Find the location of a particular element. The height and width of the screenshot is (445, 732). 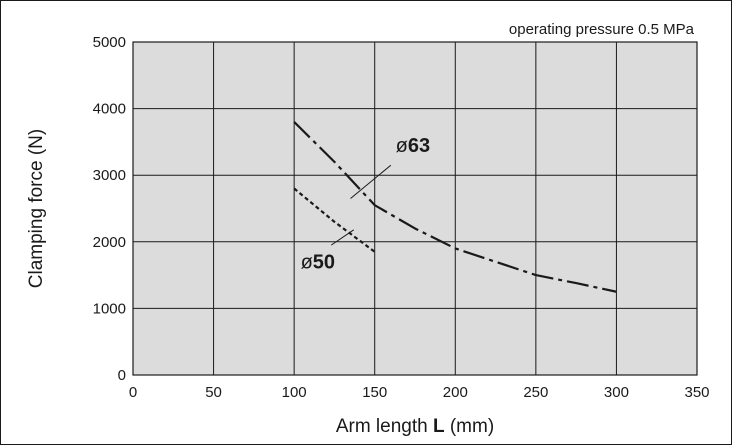

x-axis-title-bold: L is located at coordinates (439, 426).